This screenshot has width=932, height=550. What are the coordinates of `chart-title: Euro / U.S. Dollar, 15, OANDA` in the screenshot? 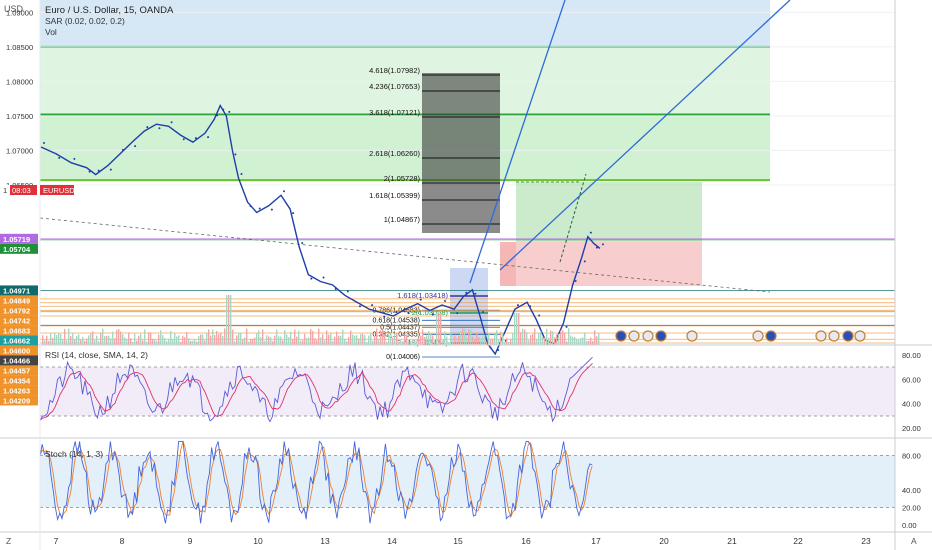 It's located at (109, 10).